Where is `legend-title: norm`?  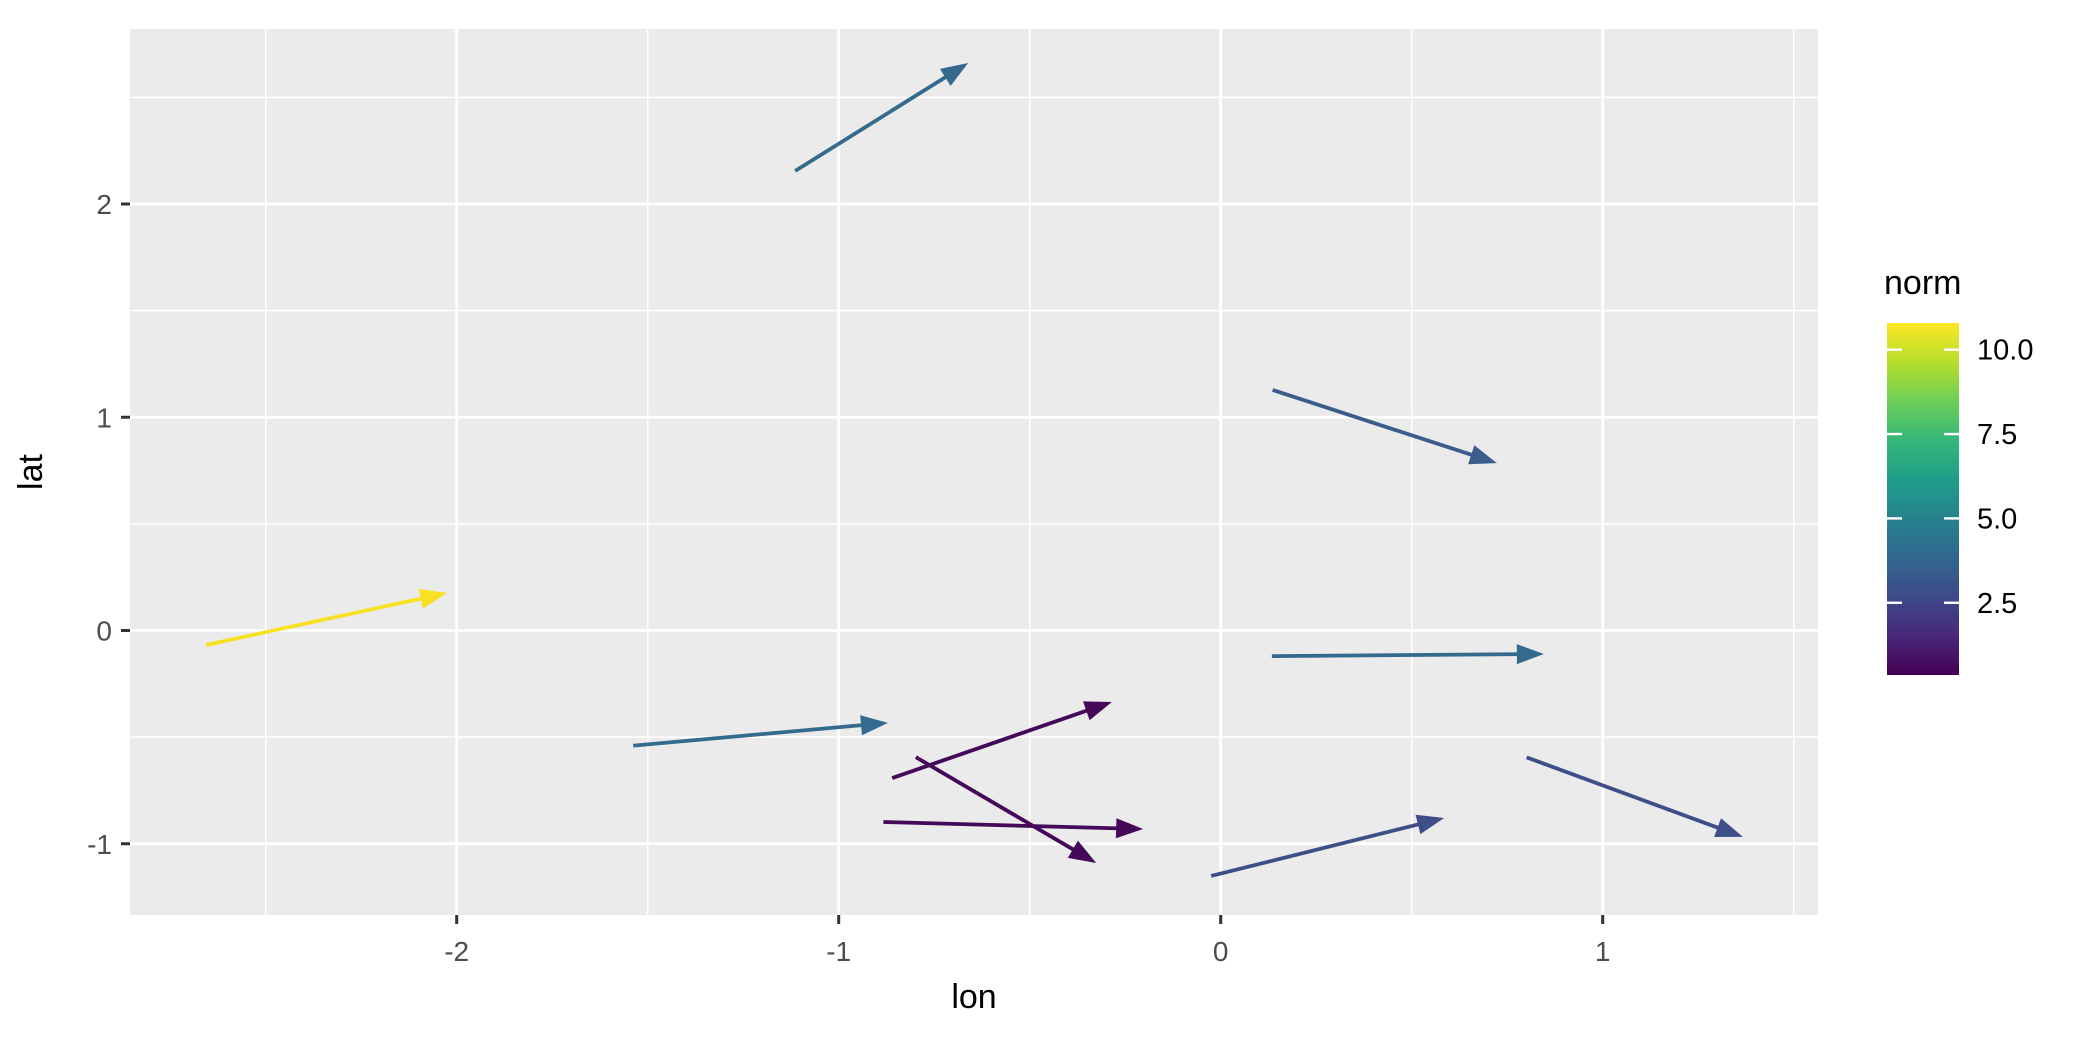 legend-title: norm is located at coordinates (1922, 283).